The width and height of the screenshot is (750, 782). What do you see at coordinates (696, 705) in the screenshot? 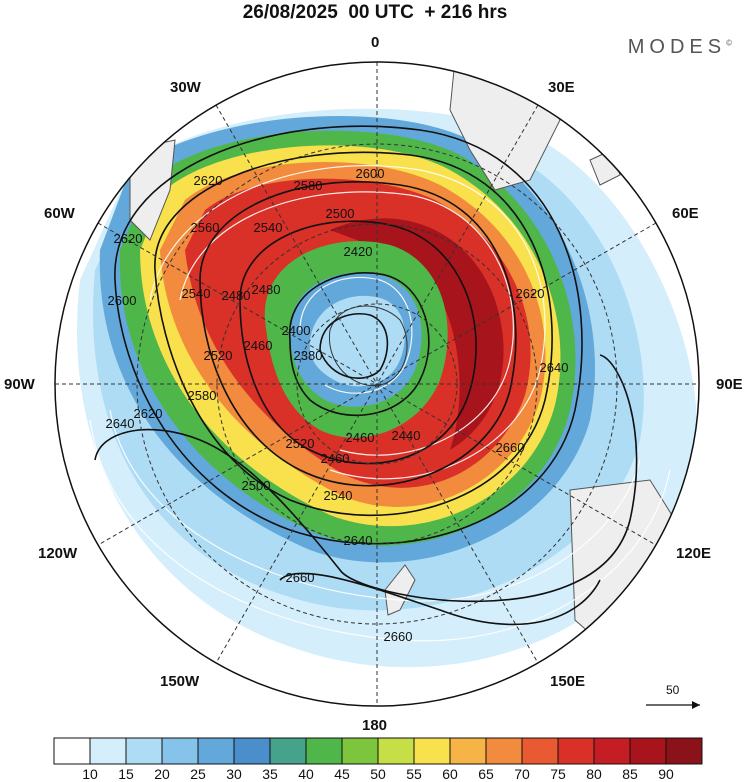
I see `reference-vector-arrowhead-icon` at bounding box center [696, 705].